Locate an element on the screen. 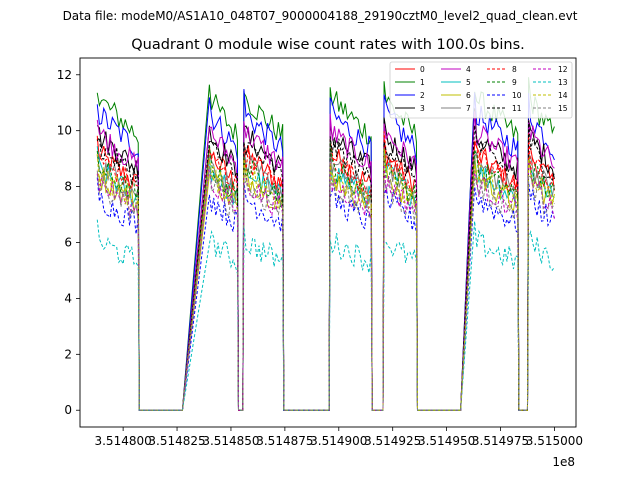 The height and width of the screenshot is (480, 640). legend-label-8: 8 is located at coordinates (514, 69).